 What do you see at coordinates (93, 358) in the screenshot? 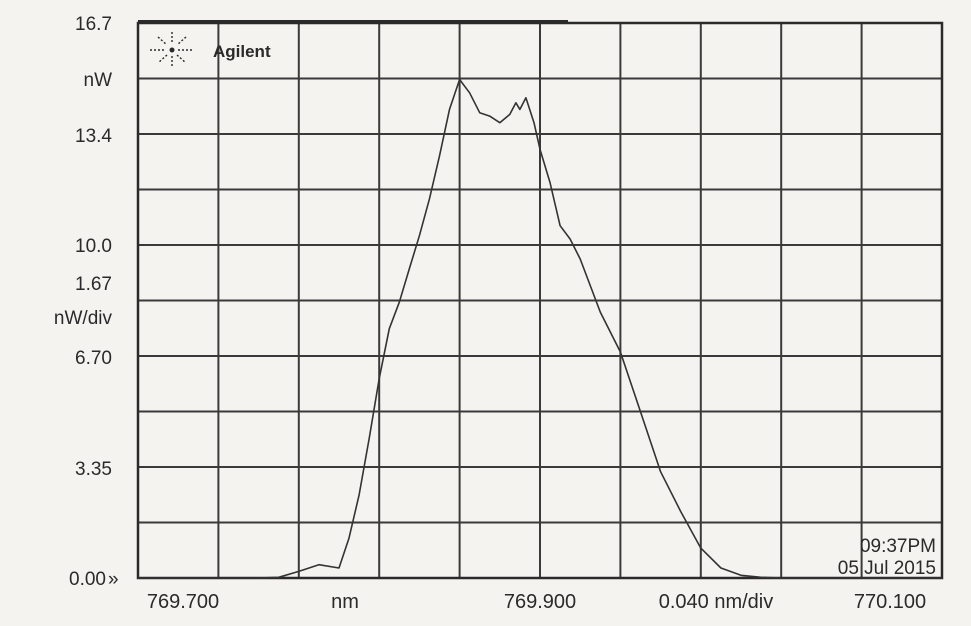
I see `y-tick-label: 6.70` at bounding box center [93, 358].